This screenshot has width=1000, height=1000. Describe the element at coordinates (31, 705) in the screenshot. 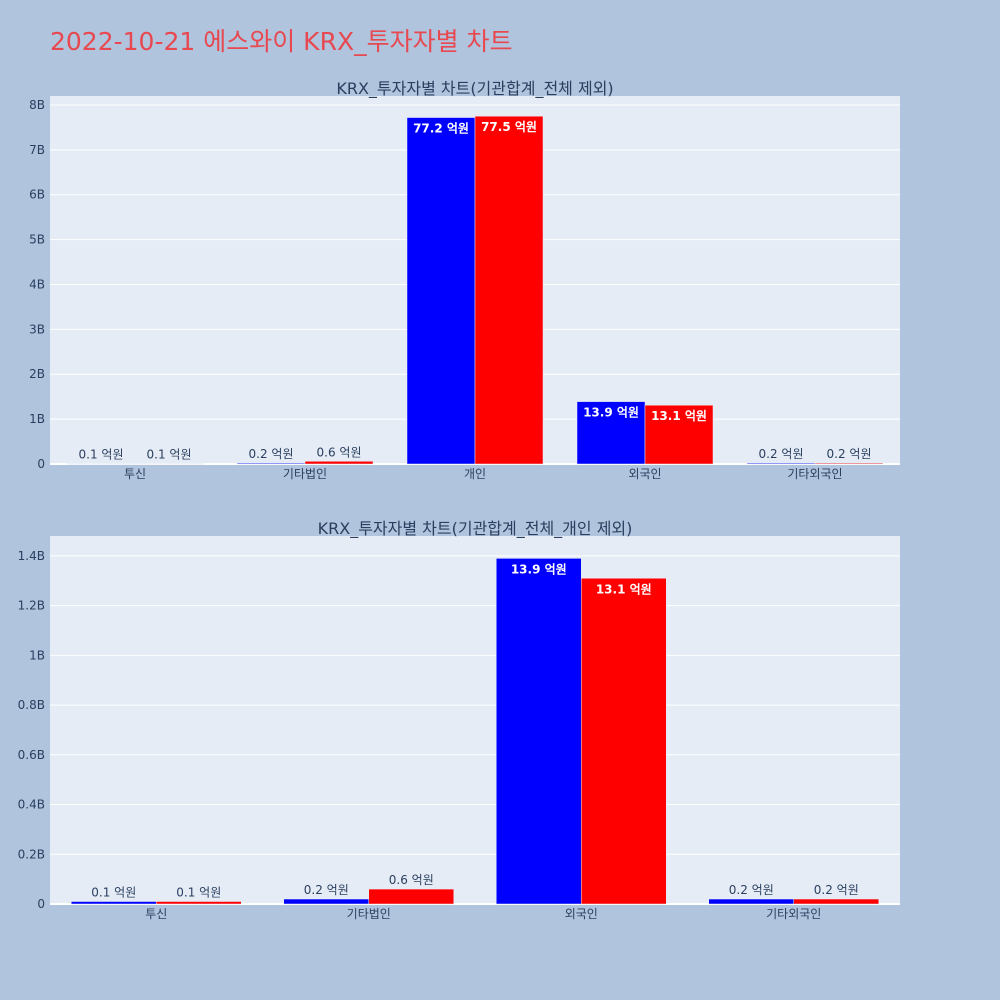

I see `y-tick-label: 0.8B` at that location.